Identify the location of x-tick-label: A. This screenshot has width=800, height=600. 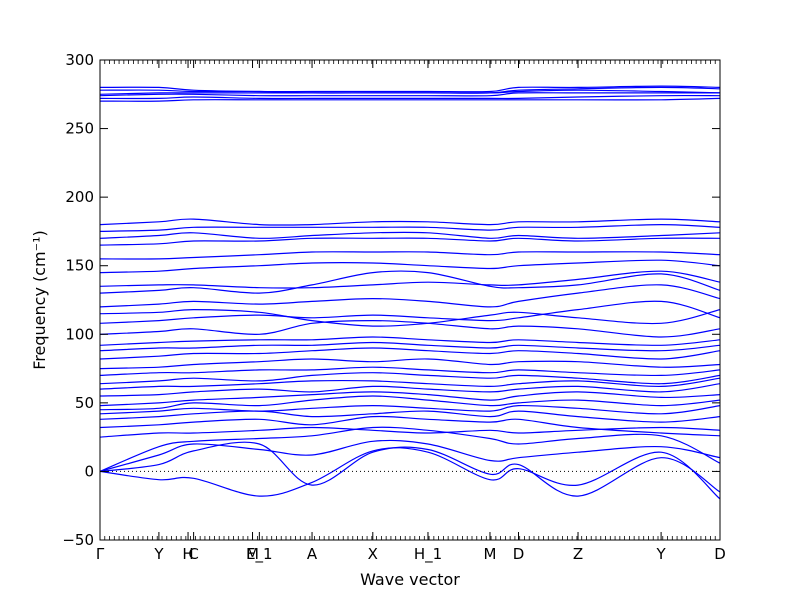
(312, 554).